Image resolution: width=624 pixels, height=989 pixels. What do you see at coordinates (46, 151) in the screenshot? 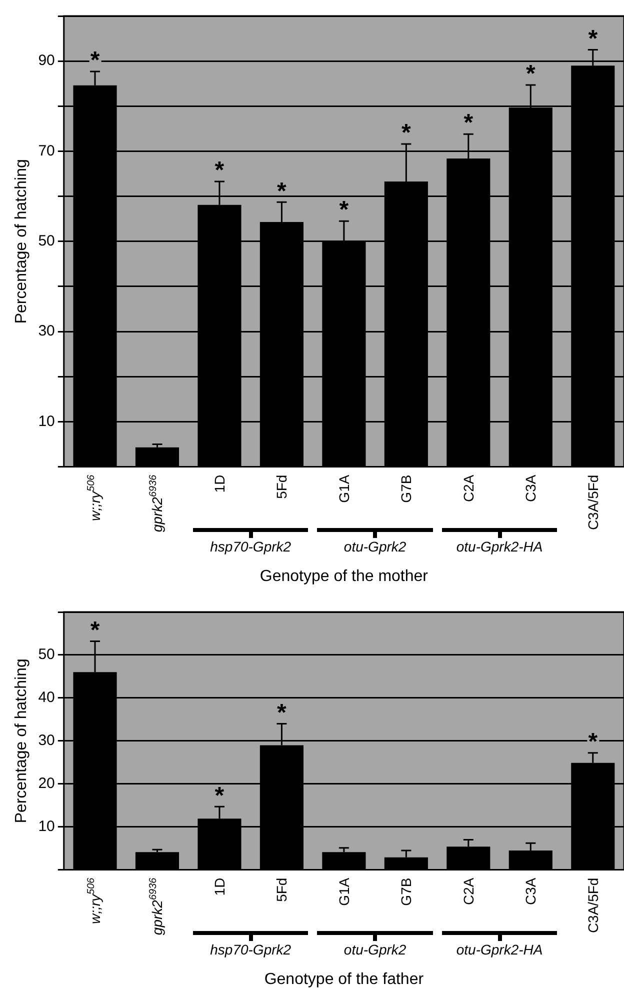
I see `y-tick-label: 70` at bounding box center [46, 151].